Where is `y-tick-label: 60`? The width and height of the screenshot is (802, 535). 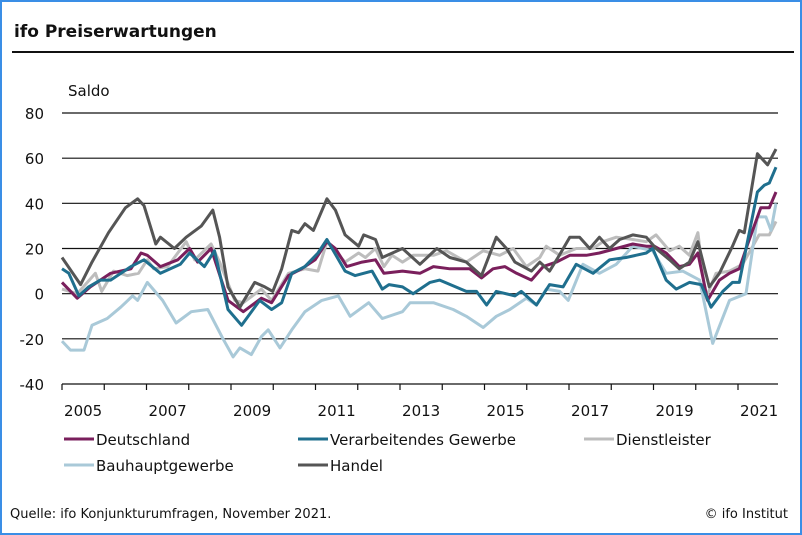
y-tick-label: 60 is located at coordinates (34, 159).